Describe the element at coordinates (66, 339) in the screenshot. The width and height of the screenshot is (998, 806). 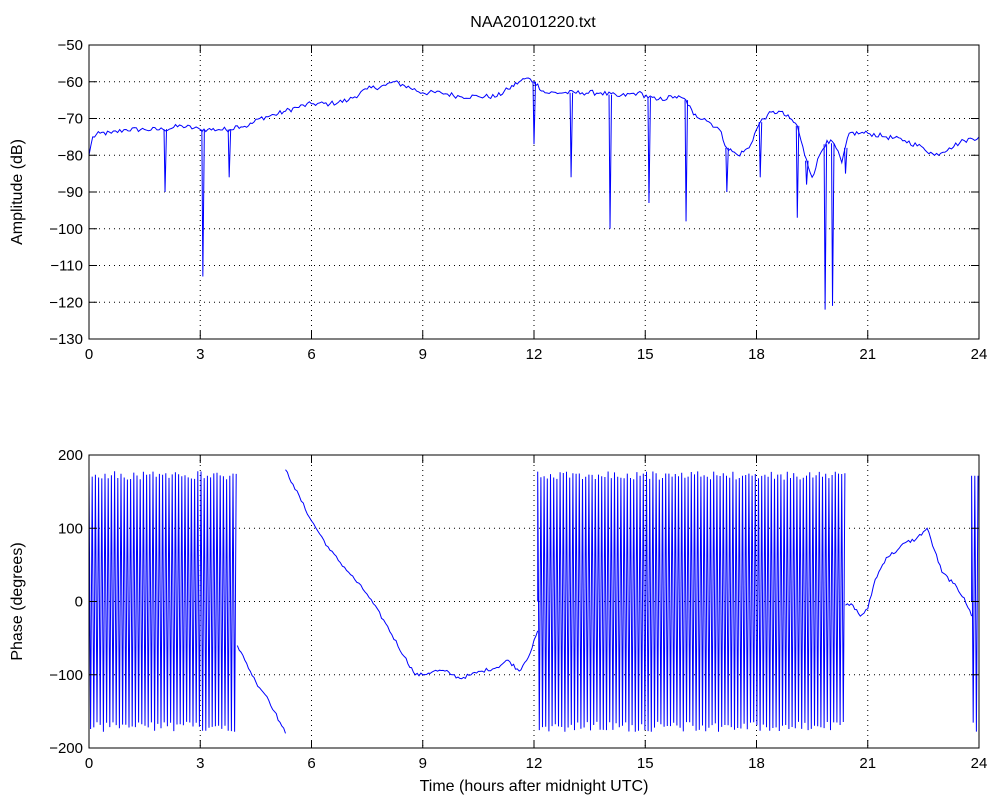
I see `y-tick-label: −130` at that location.